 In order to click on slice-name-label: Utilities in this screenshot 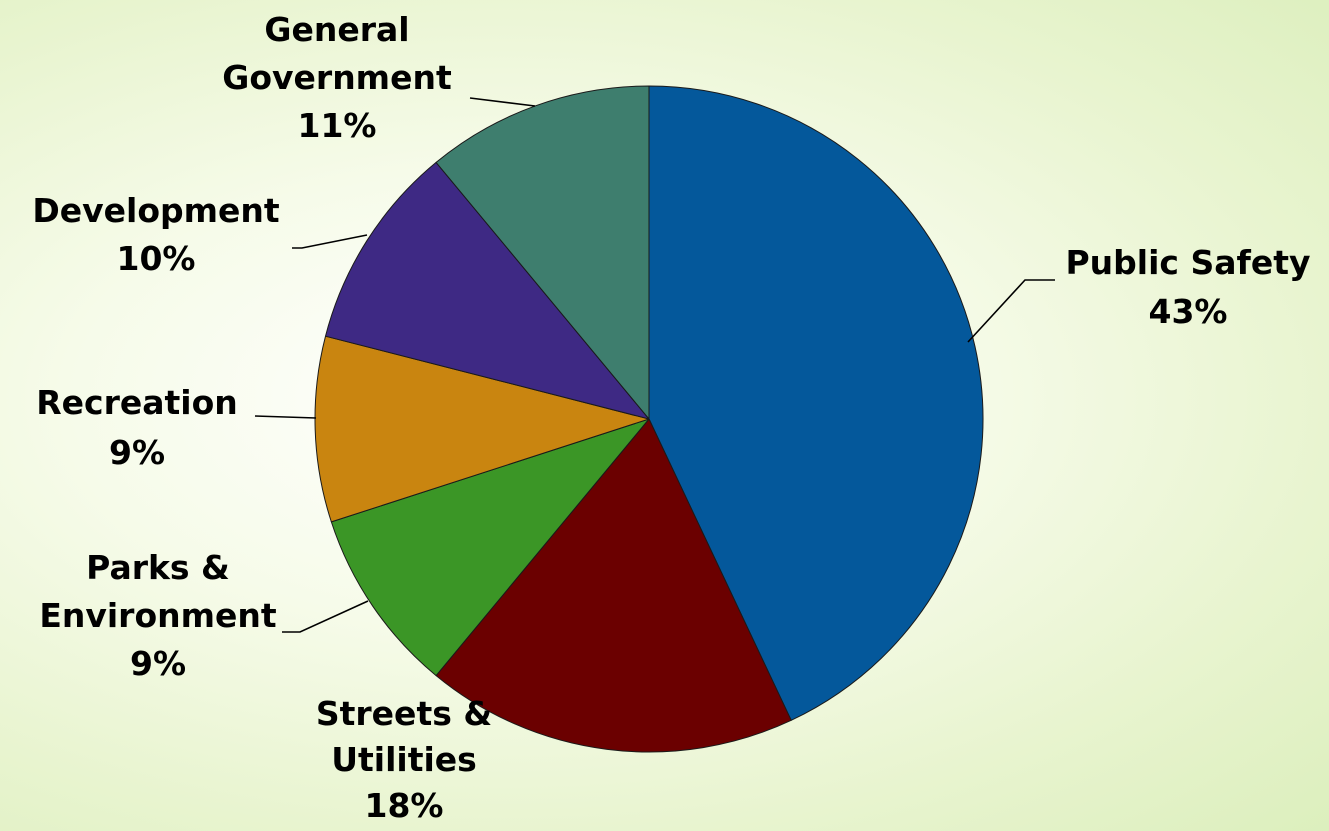, I will do `click(404, 759)`.